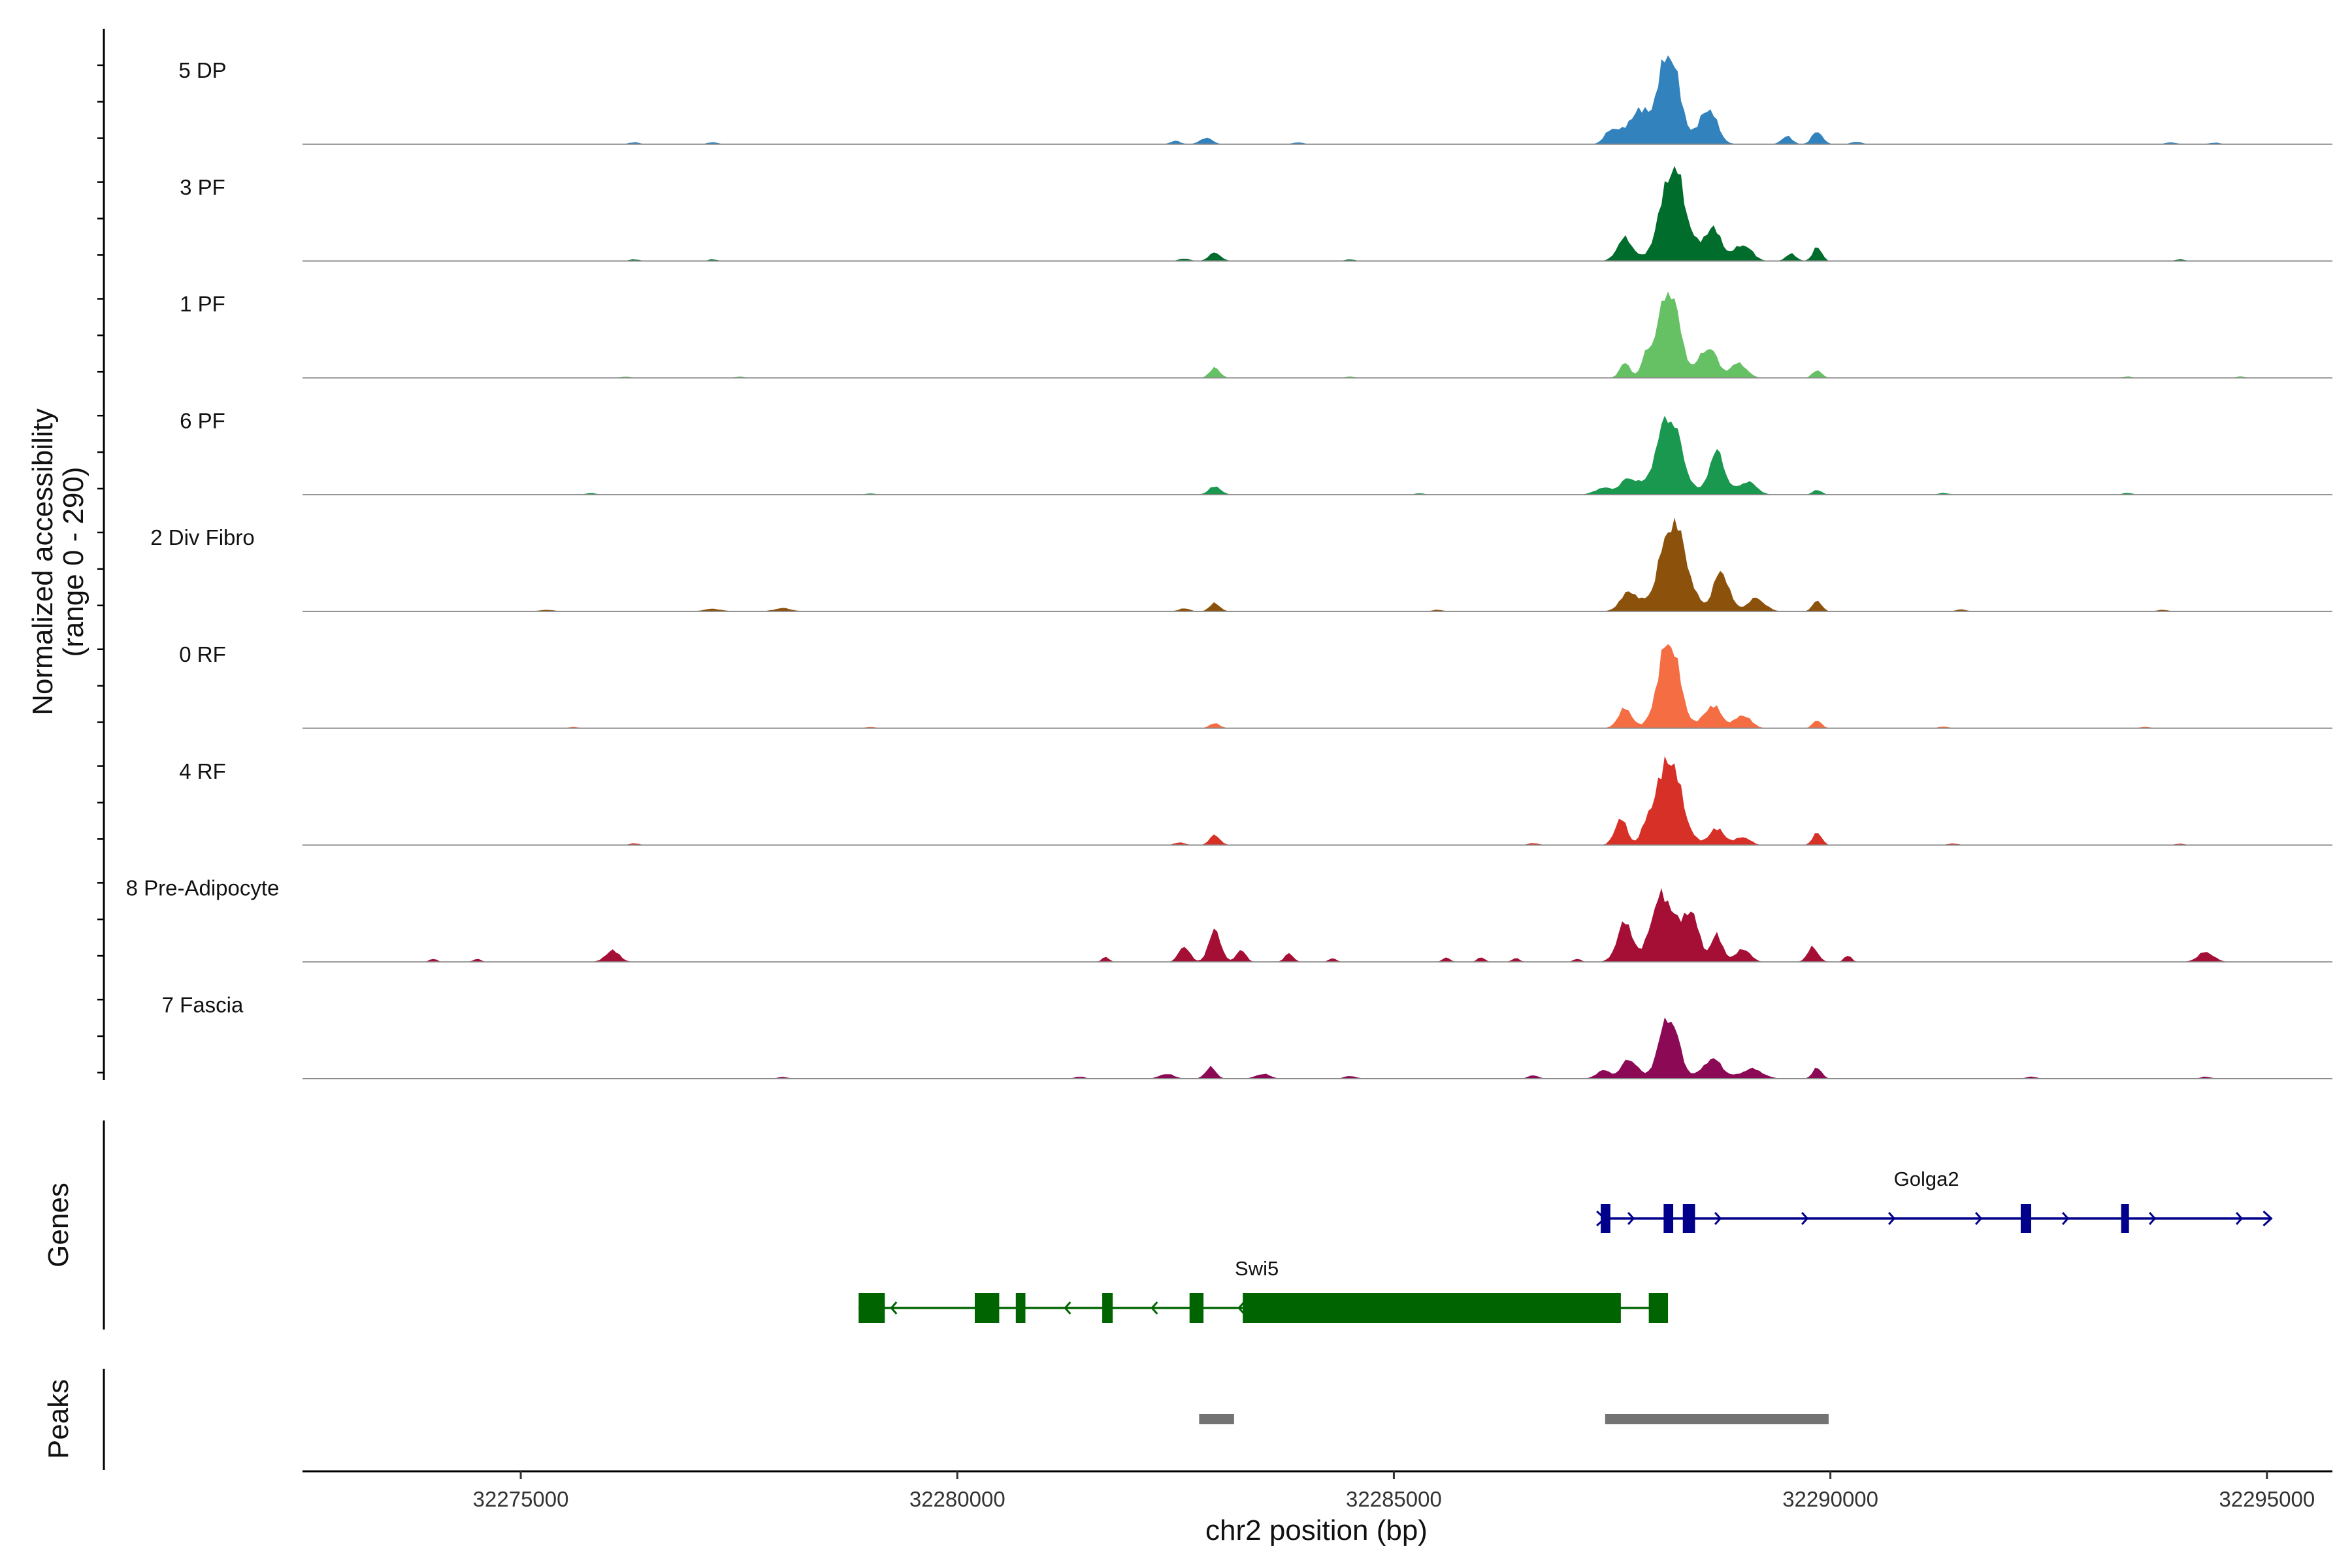 The height and width of the screenshot is (1568, 2352). I want to click on y-axis-title-line2: (range 0 - 290), so click(73, 561).